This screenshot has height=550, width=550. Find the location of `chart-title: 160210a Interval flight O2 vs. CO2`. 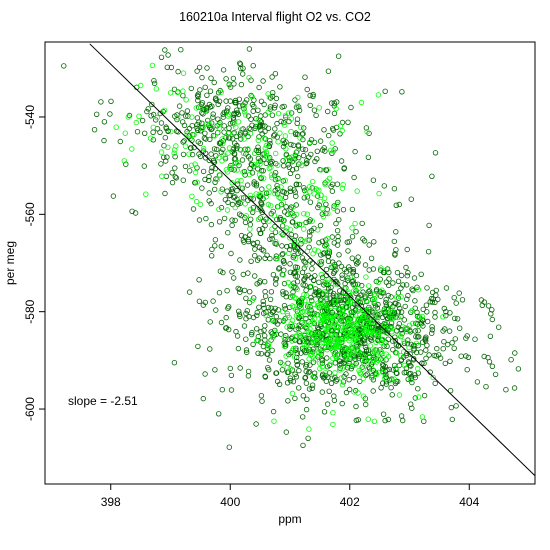

chart-title: 160210a Interval flight O2 vs. CO2 is located at coordinates (275, 17).